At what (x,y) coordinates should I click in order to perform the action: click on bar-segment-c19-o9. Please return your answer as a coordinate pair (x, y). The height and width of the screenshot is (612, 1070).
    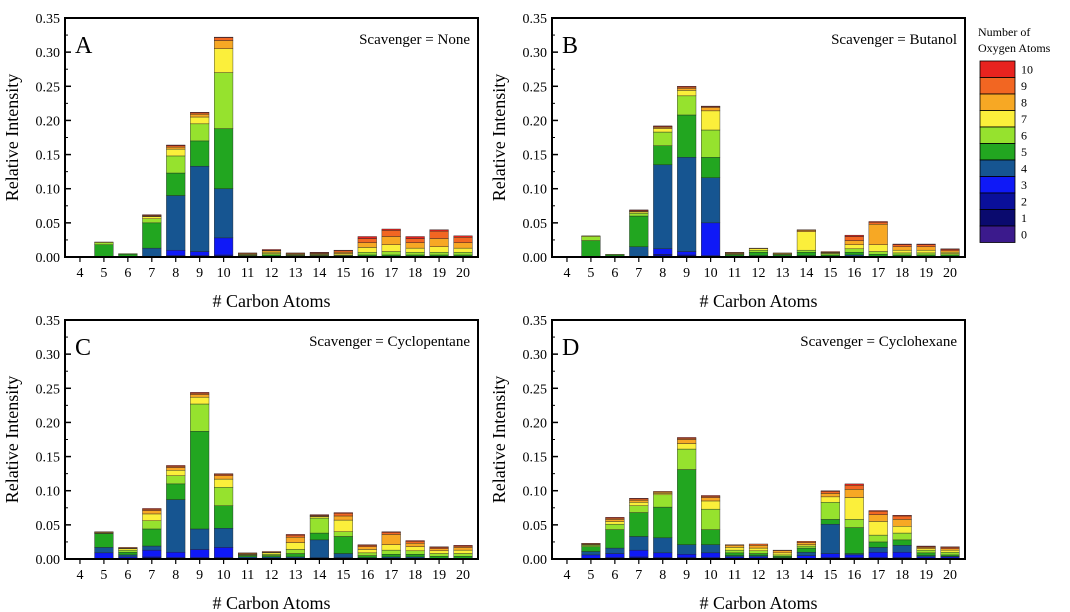
    Looking at the image, I should click on (439, 548).